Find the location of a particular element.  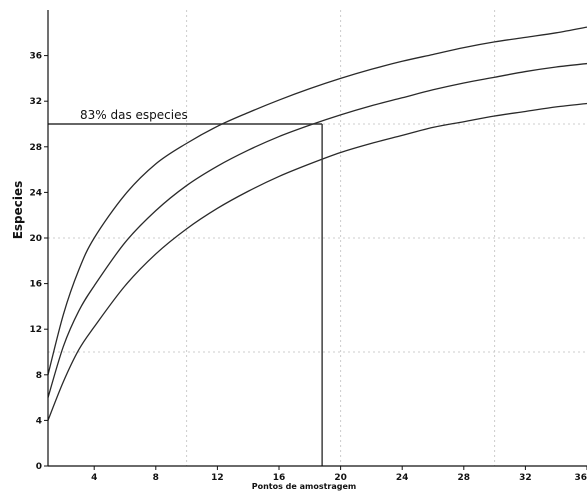

y-axis-title: Especies is located at coordinates (18, 210).